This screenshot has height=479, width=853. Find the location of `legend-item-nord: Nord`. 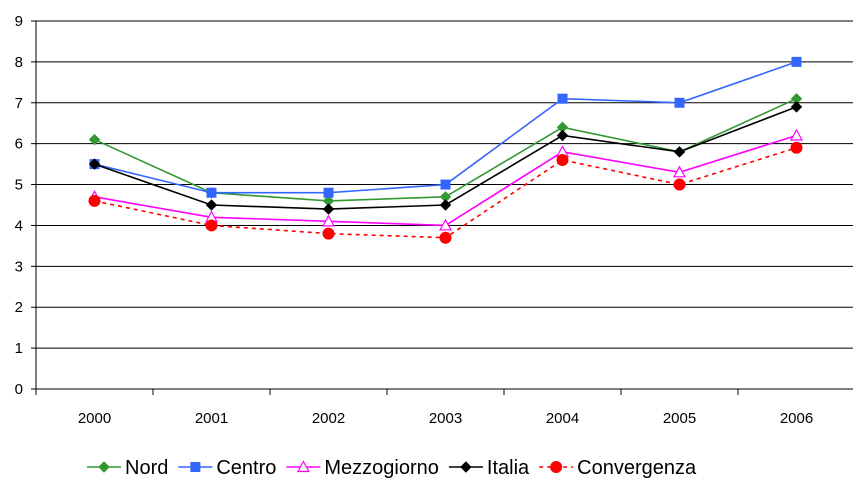

legend-item-nord: Nord is located at coordinates (127, 468).